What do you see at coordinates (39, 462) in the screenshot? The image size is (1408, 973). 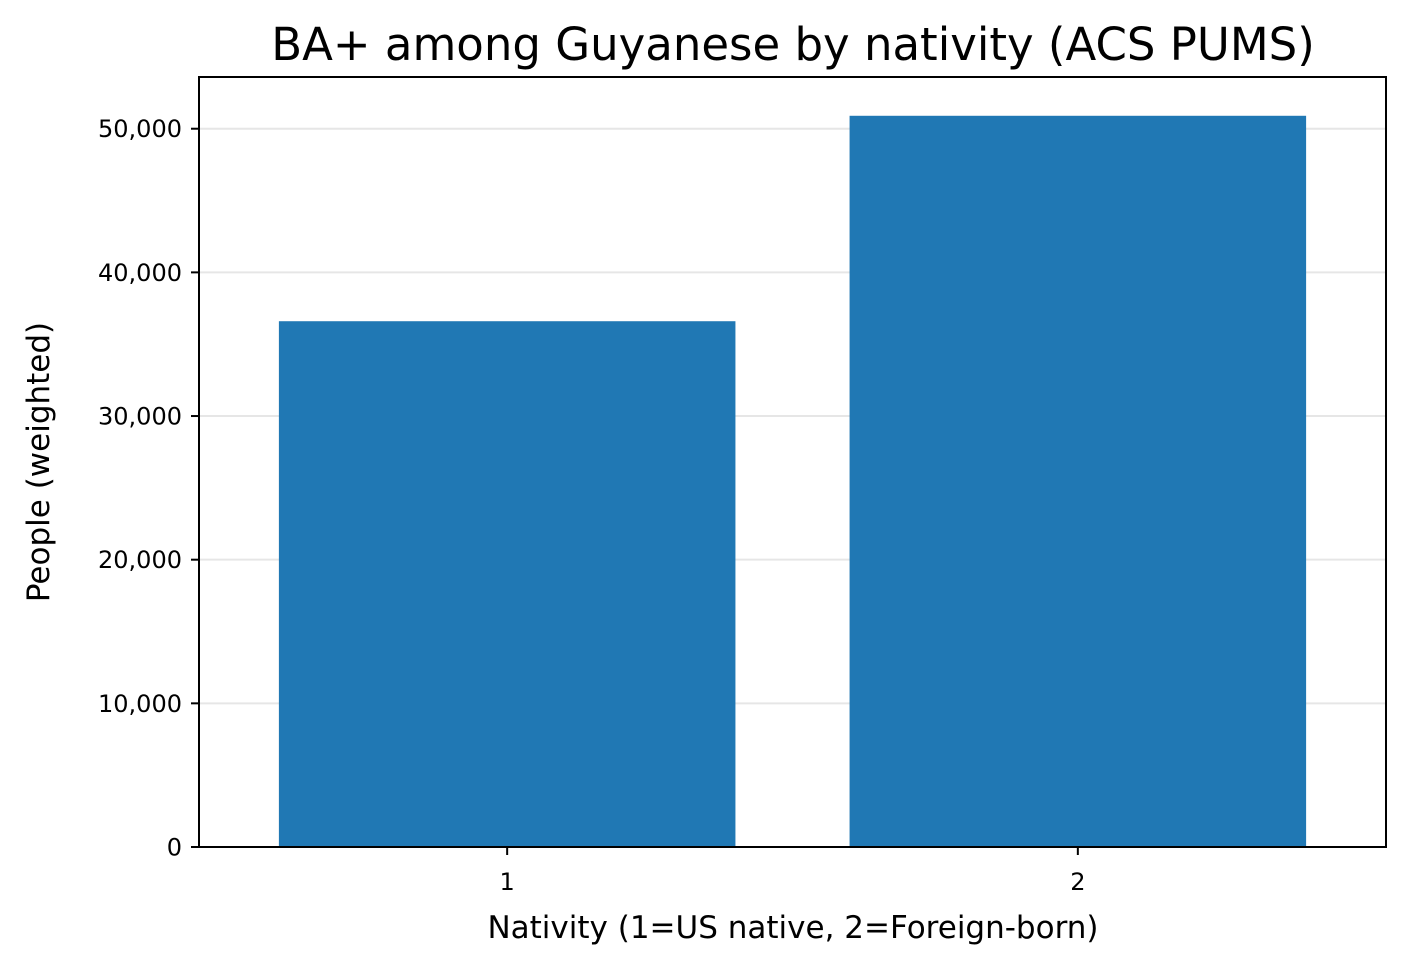 I see `y-axis-label: People (weighted)` at bounding box center [39, 462].